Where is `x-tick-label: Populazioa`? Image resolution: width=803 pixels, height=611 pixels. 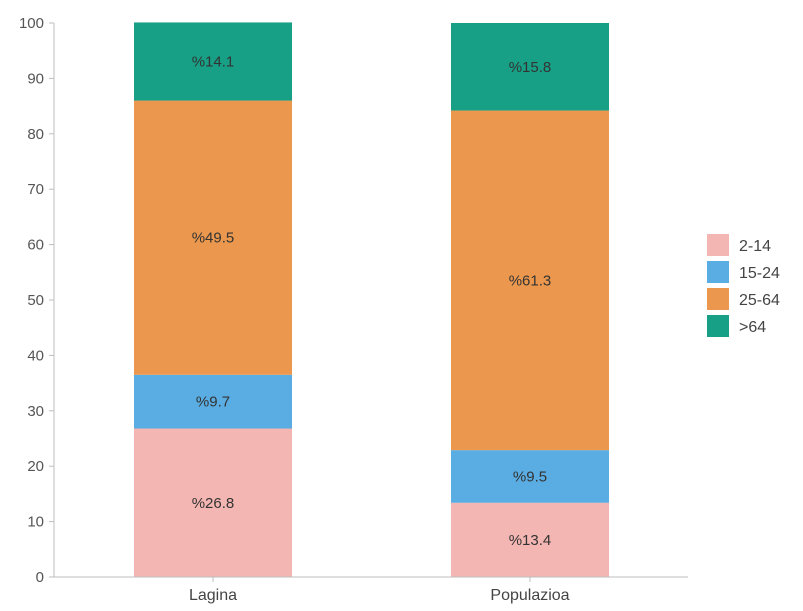 x-tick-label: Populazioa is located at coordinates (529, 595).